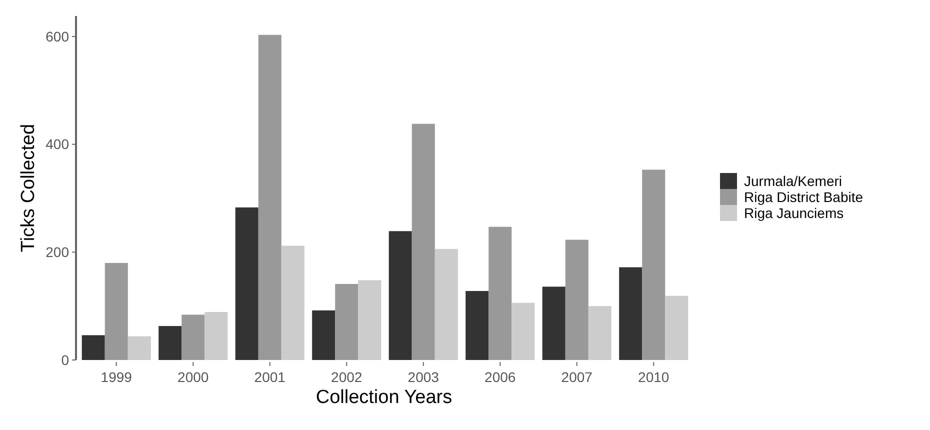  Describe the element at coordinates (384, 397) in the screenshot. I see `x-axis-title: Collection Years` at that location.